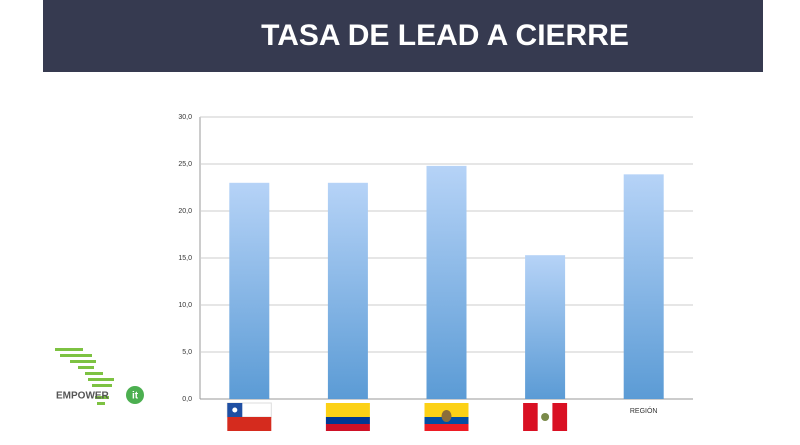  I want to click on flag-yellow, so click(347, 410).